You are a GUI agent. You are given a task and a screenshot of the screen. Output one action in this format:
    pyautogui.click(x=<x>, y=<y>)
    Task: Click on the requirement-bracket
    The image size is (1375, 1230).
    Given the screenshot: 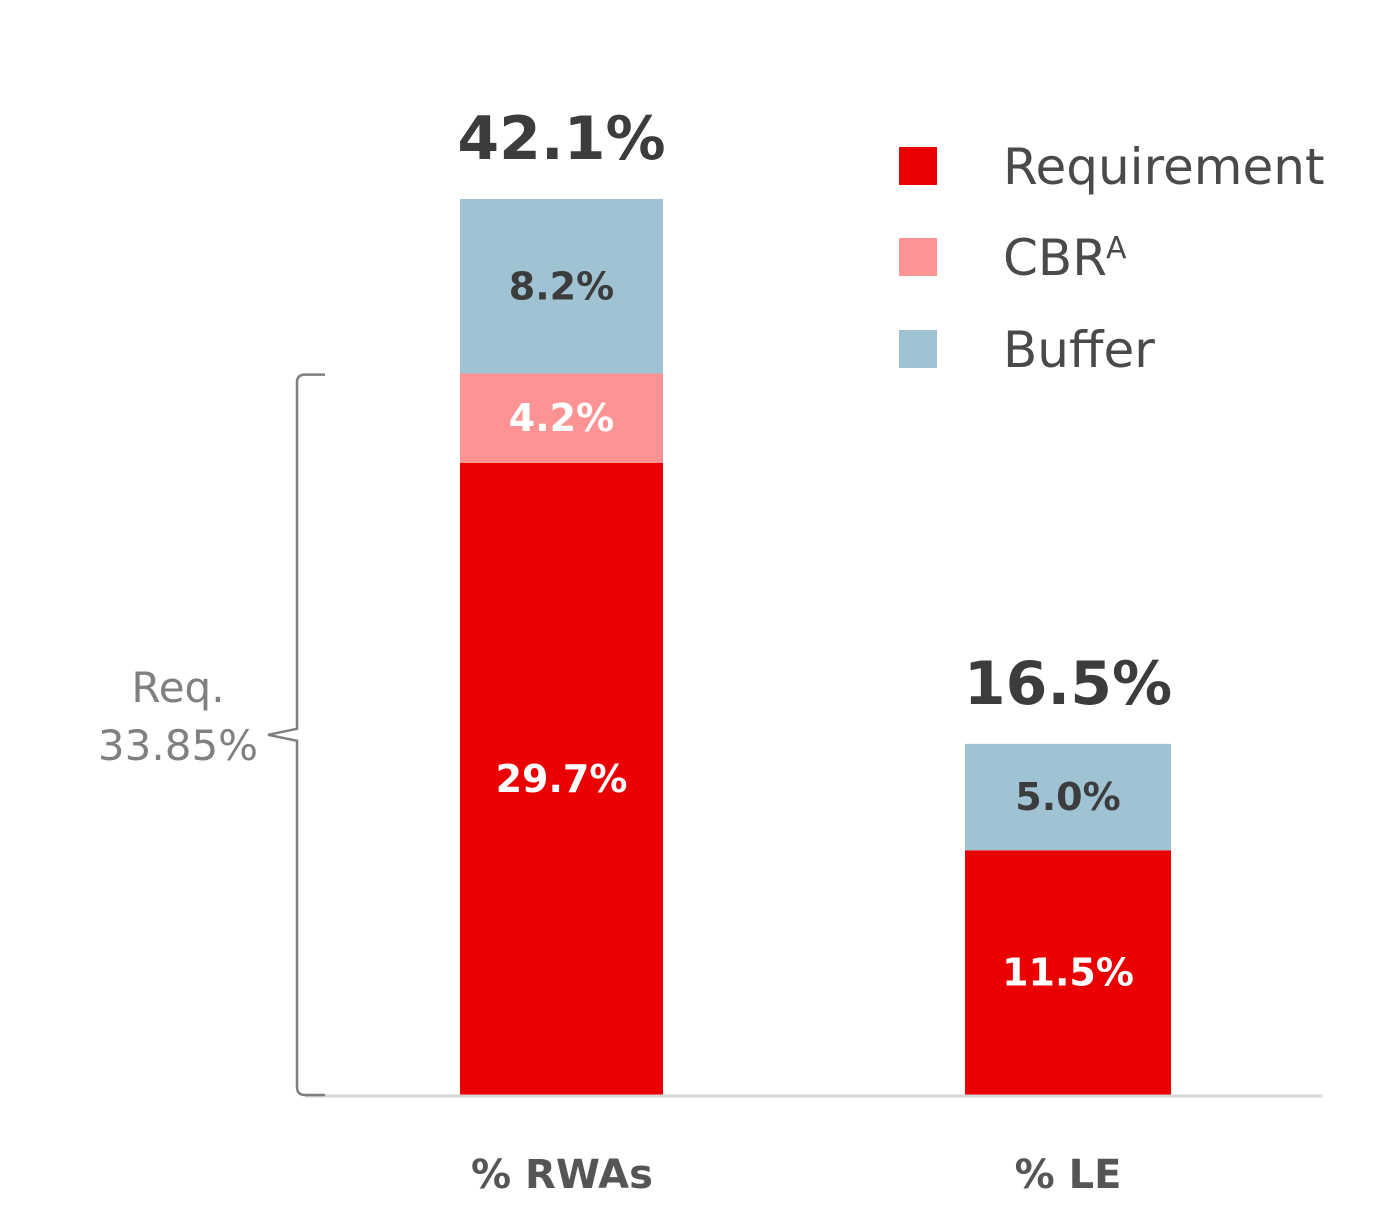 What is the action you would take?
    pyautogui.click(x=296, y=735)
    